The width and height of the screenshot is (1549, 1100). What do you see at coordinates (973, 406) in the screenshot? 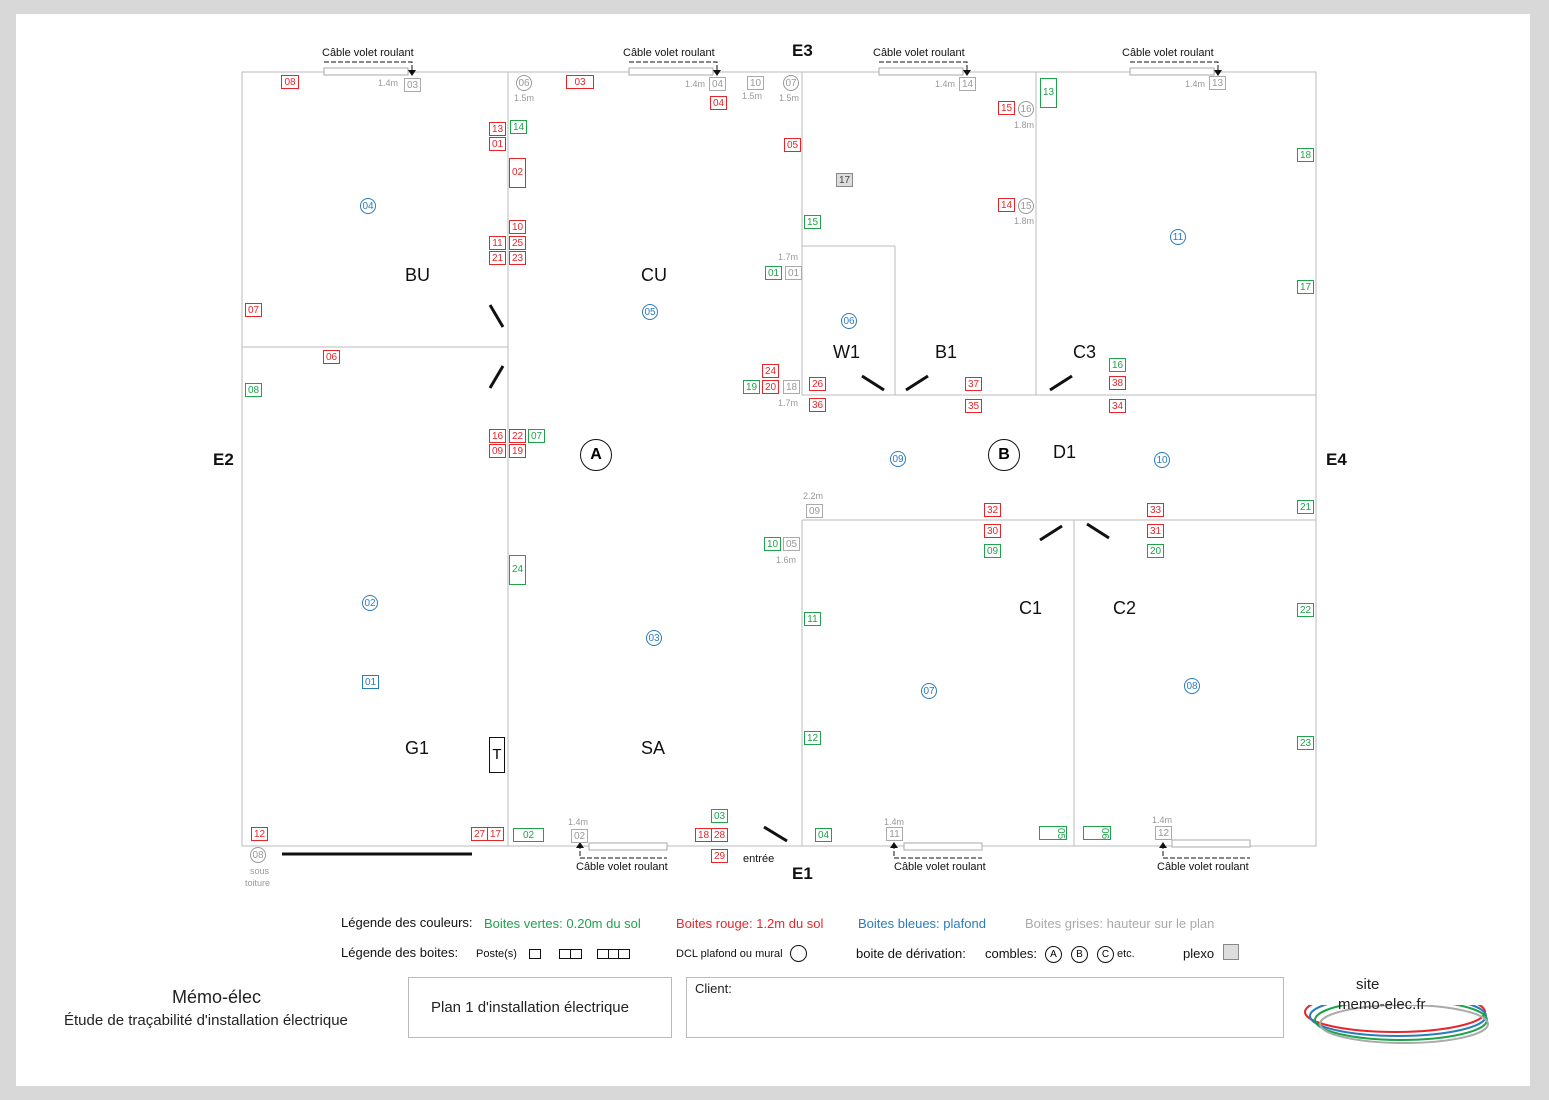
I see `red-box: 35` at bounding box center [973, 406].